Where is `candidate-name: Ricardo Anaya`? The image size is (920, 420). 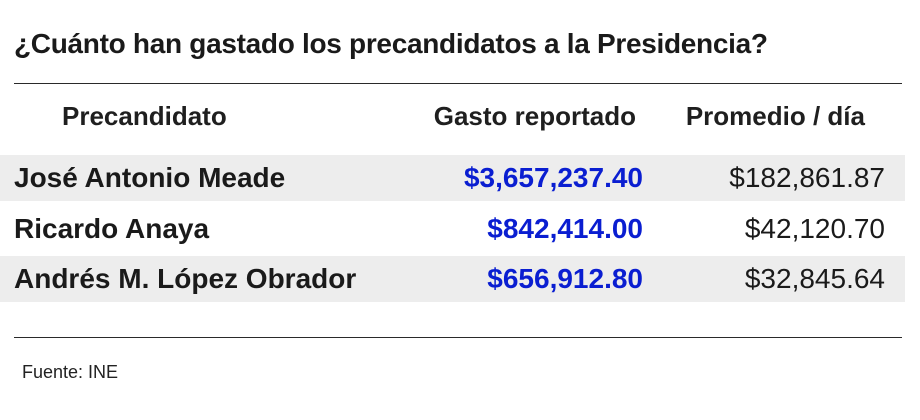 candidate-name: Ricardo Anaya is located at coordinates (112, 228).